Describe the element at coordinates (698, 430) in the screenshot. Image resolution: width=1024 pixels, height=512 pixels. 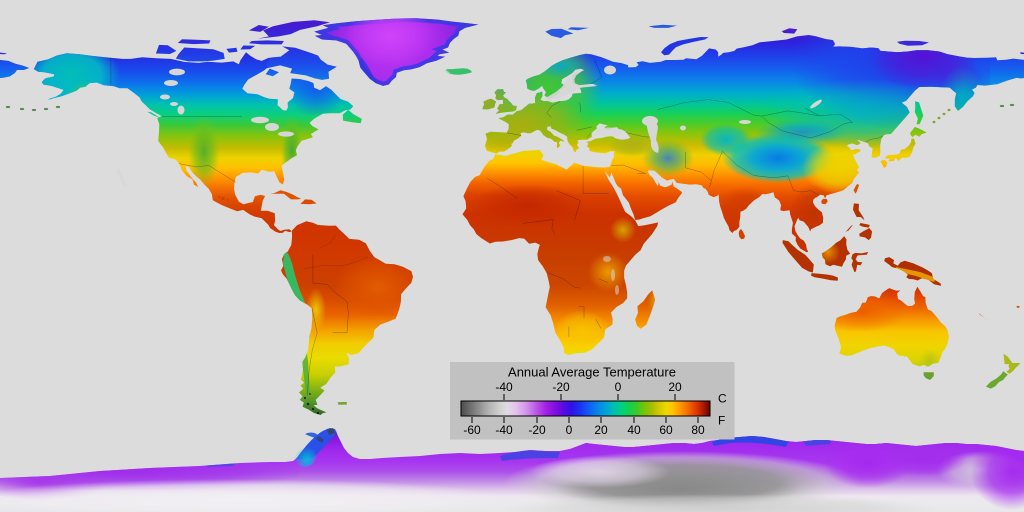
I see `svg-text: 80` at that location.